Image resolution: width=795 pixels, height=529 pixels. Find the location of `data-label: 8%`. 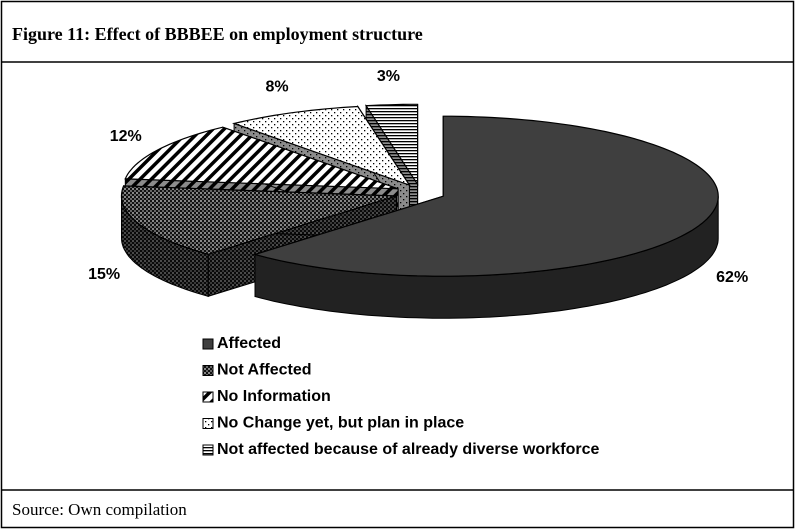

data-label: 8% is located at coordinates (276, 87).